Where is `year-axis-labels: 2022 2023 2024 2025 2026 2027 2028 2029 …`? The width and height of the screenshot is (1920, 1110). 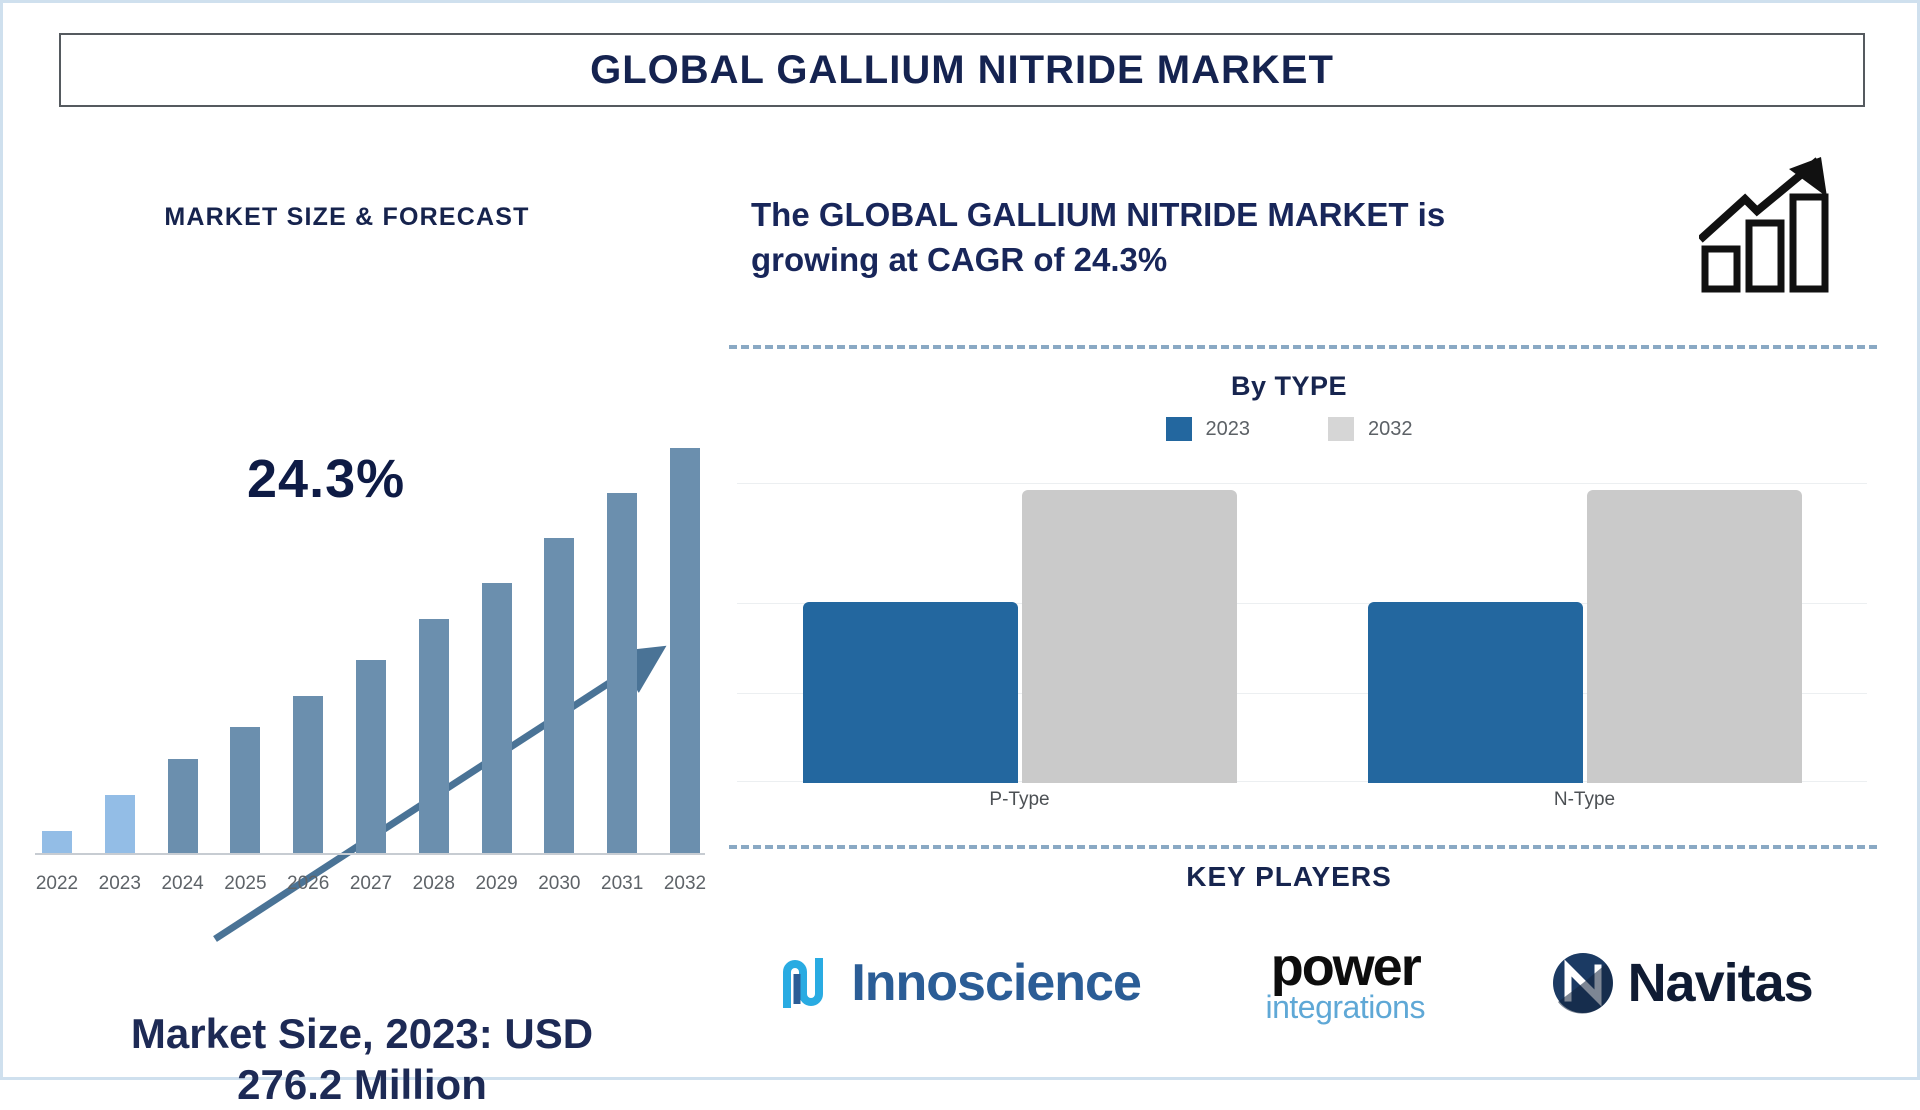 year-axis-labels: 2022 2023 2024 2025 2026 2027 2028 2029 … is located at coordinates (371, 884).